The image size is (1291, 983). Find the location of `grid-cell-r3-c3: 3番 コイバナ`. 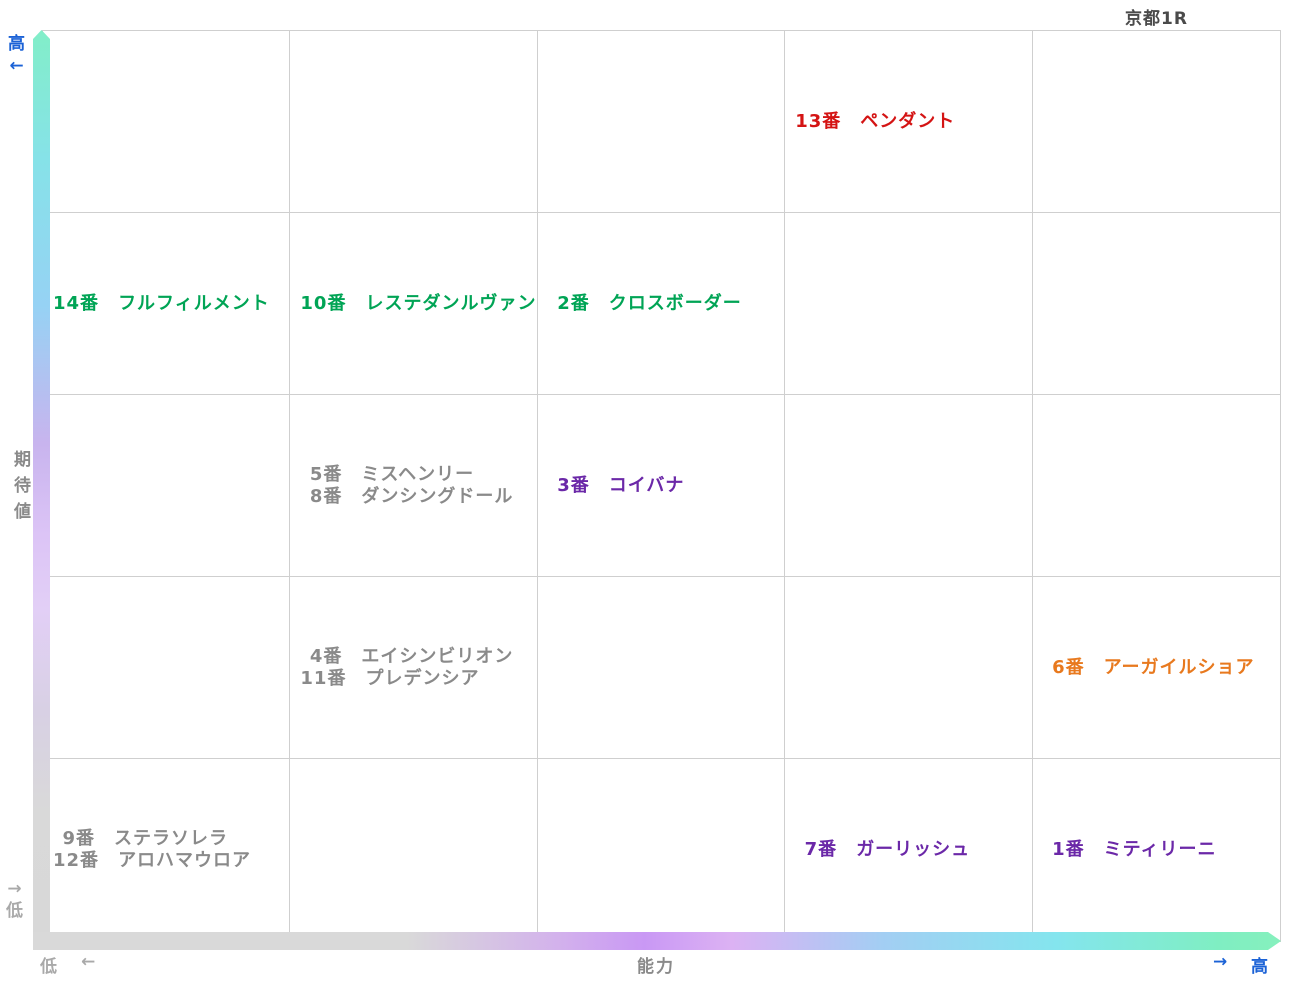

grid-cell-r3-c3: 3番 コイバナ is located at coordinates (661, 486).